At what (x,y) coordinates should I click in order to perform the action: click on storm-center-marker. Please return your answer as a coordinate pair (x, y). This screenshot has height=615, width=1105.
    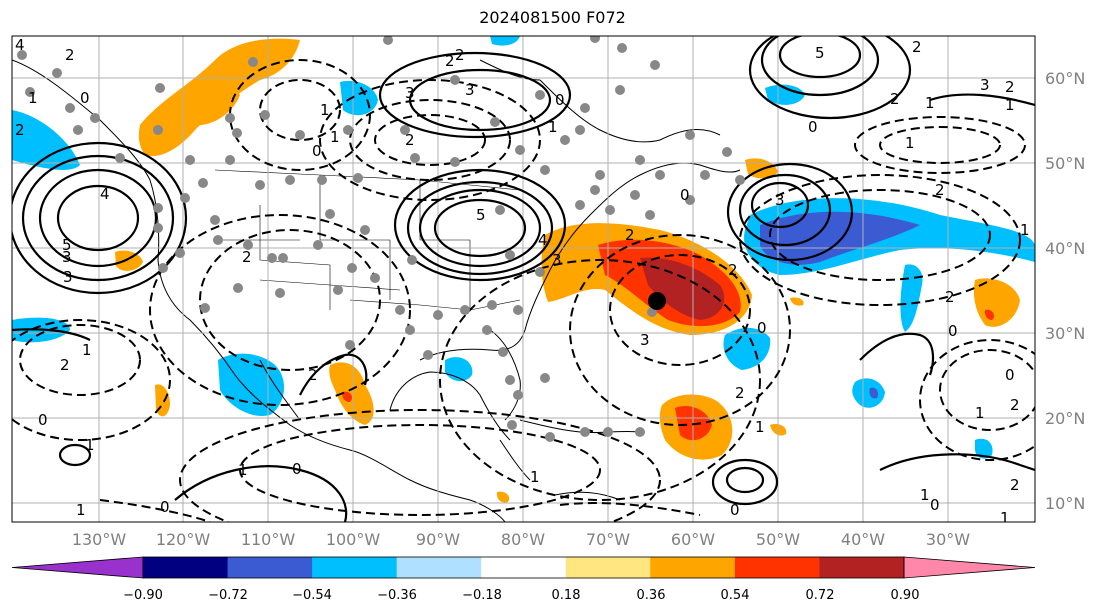
    Looking at the image, I should click on (657, 301).